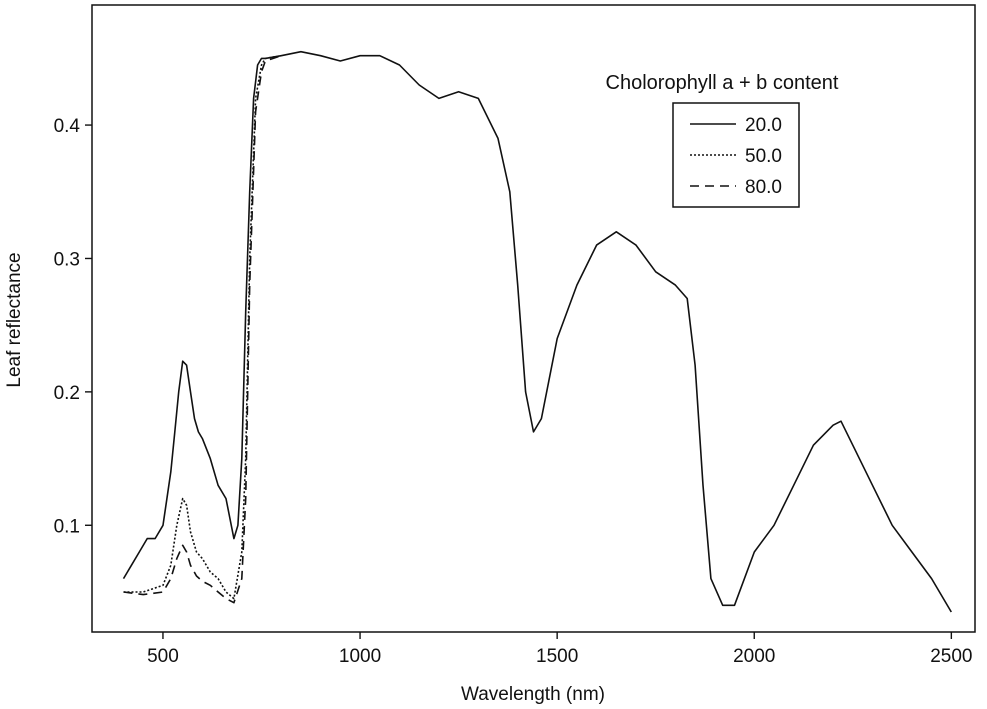 Image resolution: width=987 pixels, height=709 pixels. Describe the element at coordinates (67, 259) in the screenshot. I see `y-tick-label: 0.3` at that location.